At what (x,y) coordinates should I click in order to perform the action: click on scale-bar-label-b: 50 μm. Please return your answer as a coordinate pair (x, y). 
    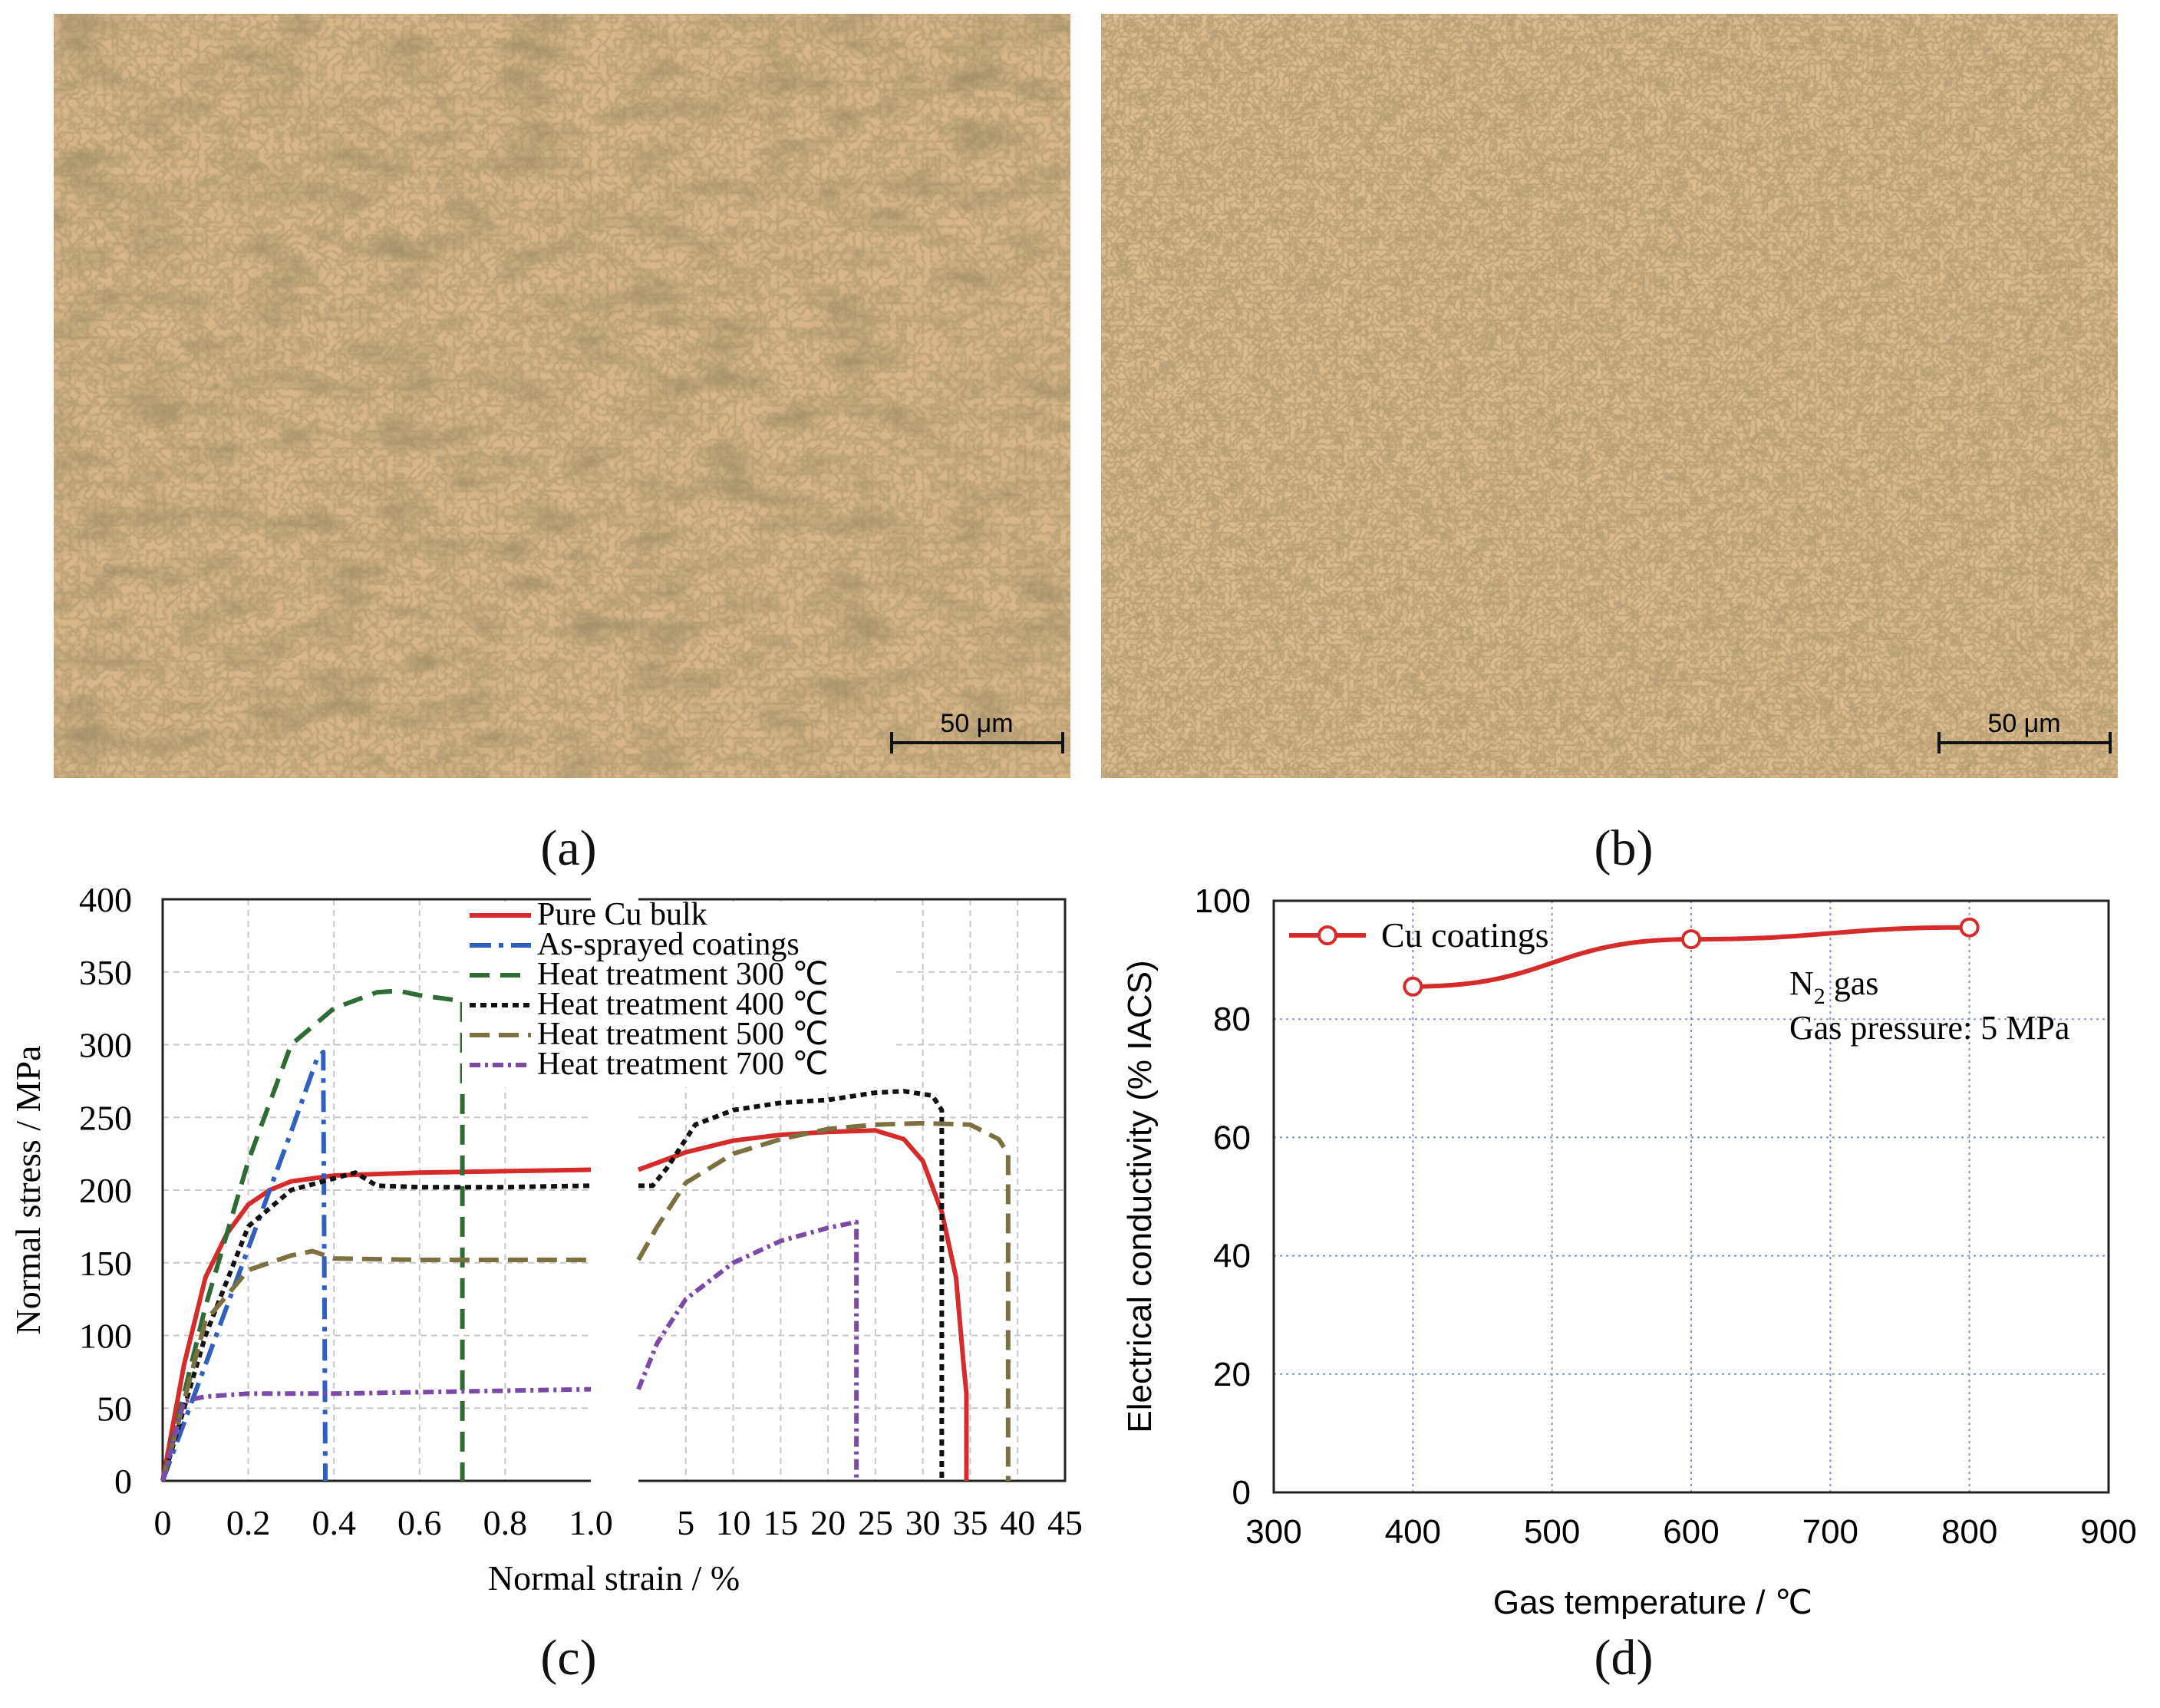
    Looking at the image, I should click on (2023, 724).